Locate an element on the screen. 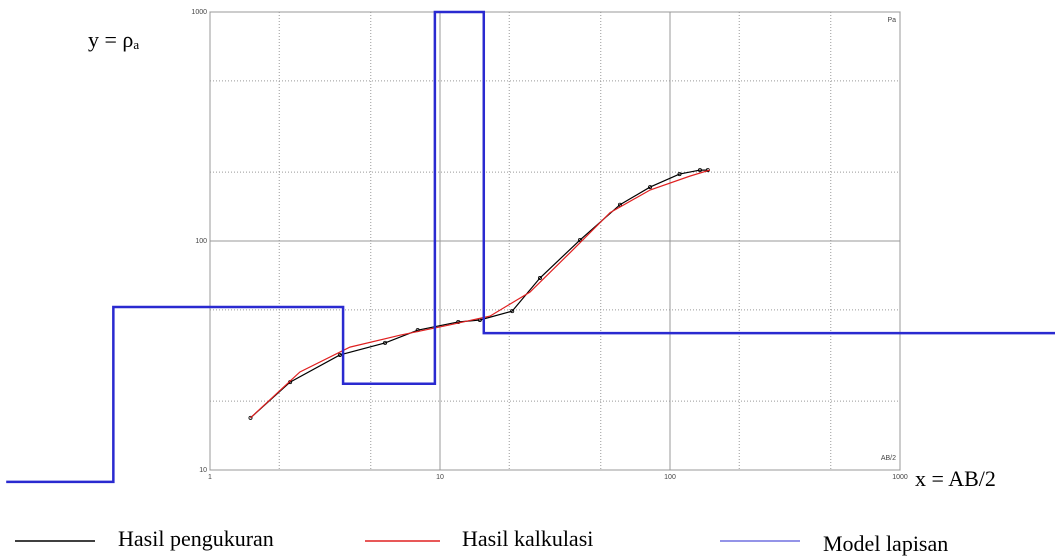 This screenshot has height=556, width=1055. inner-x-label: AB/2 is located at coordinates (888, 458).